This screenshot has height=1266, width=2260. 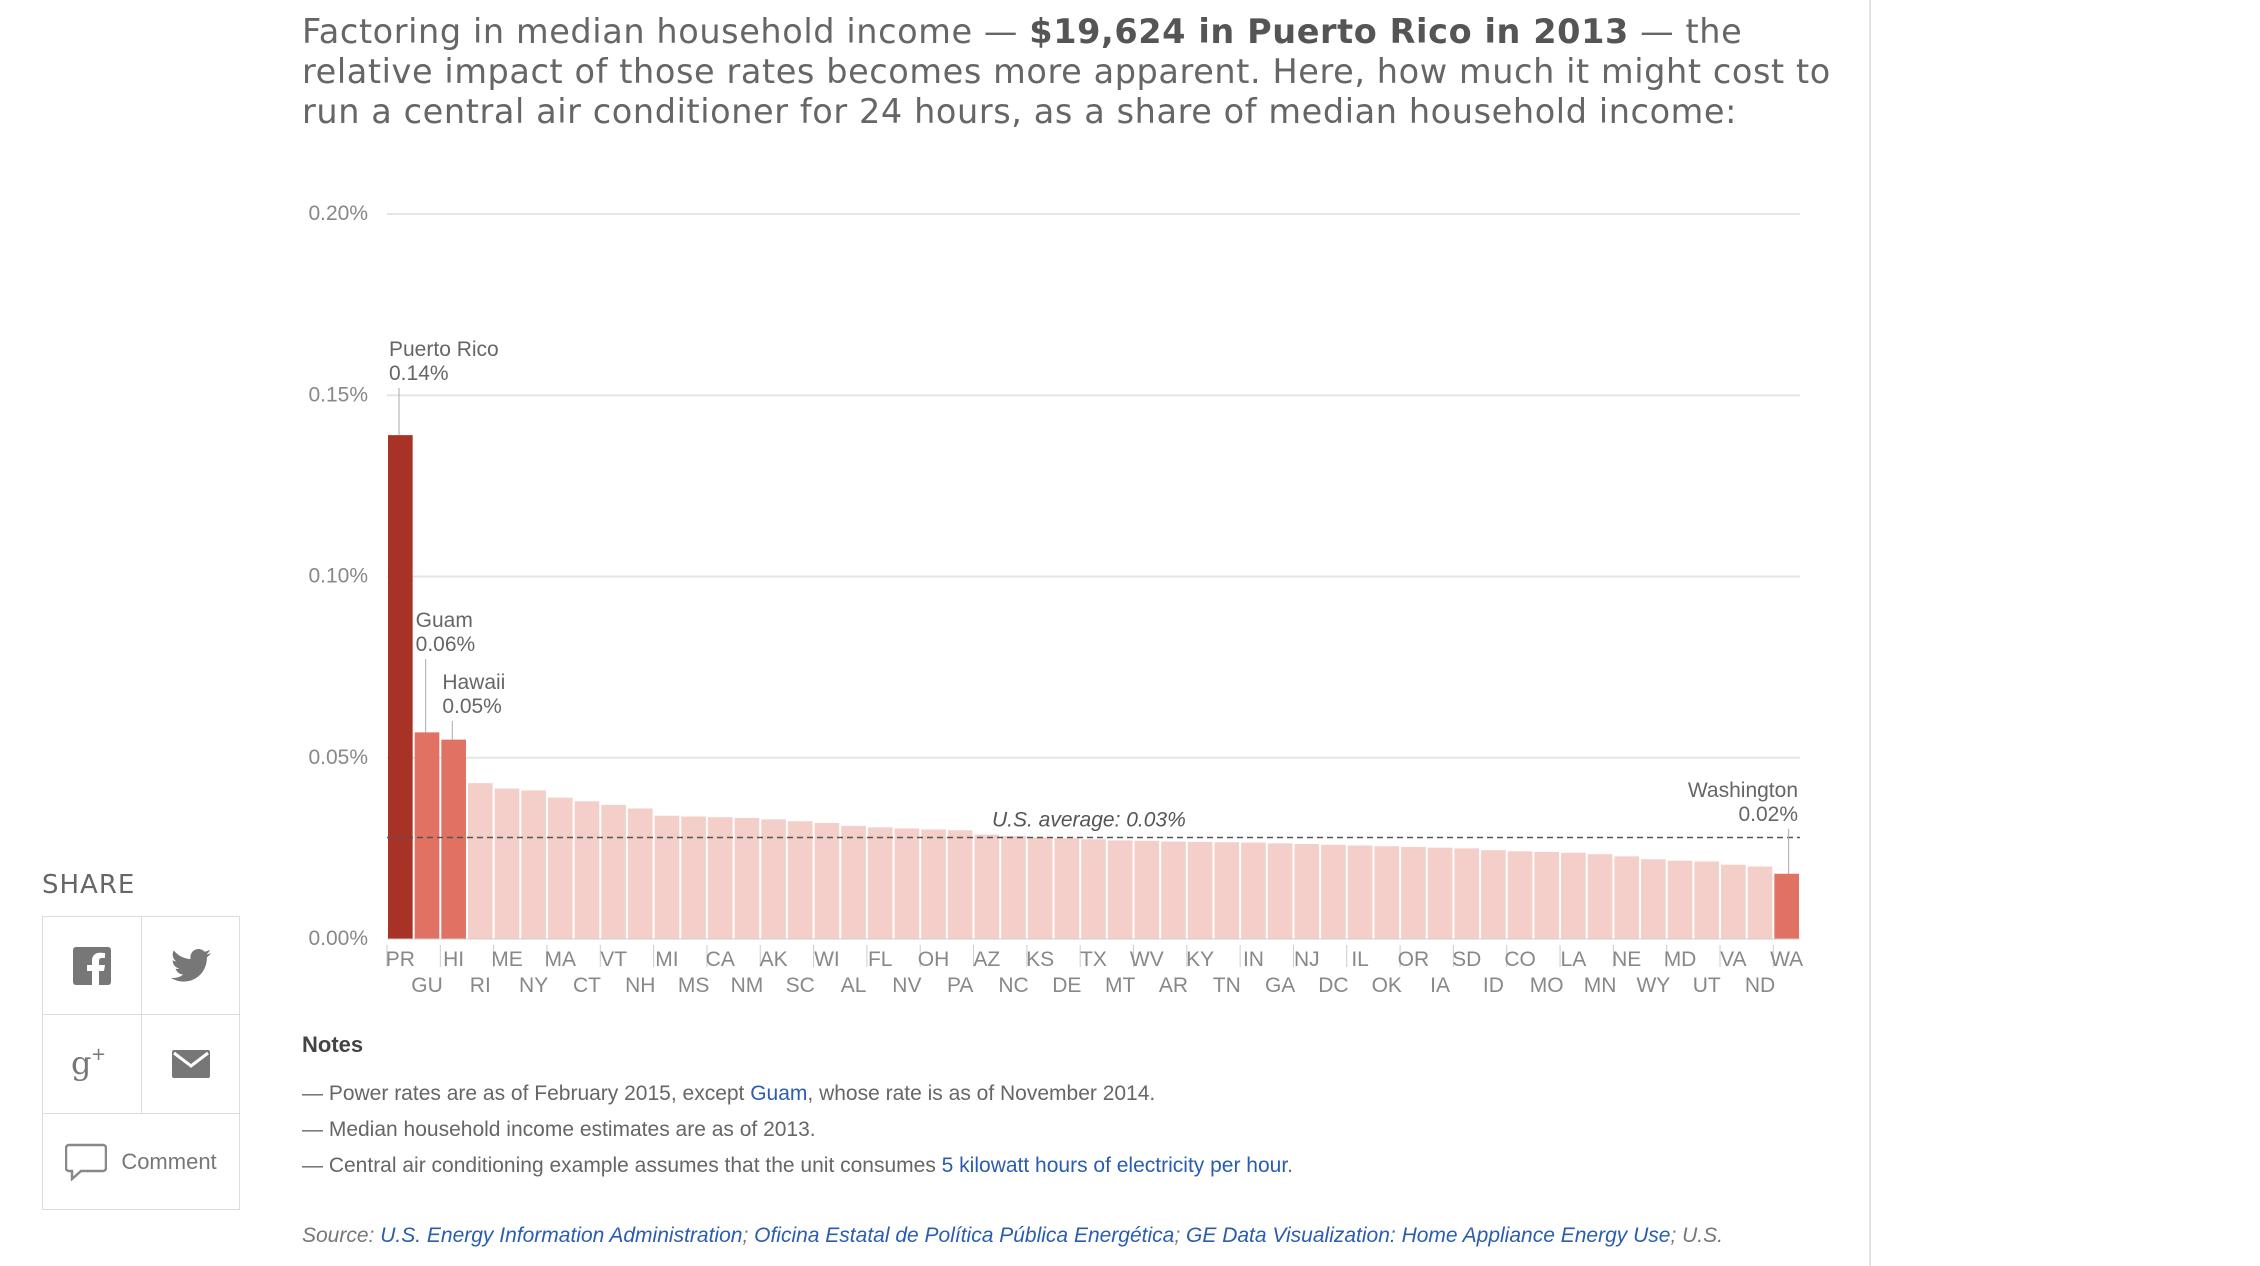 What do you see at coordinates (1680, 959) in the screenshot?
I see `x-tick-label: MD` at bounding box center [1680, 959].